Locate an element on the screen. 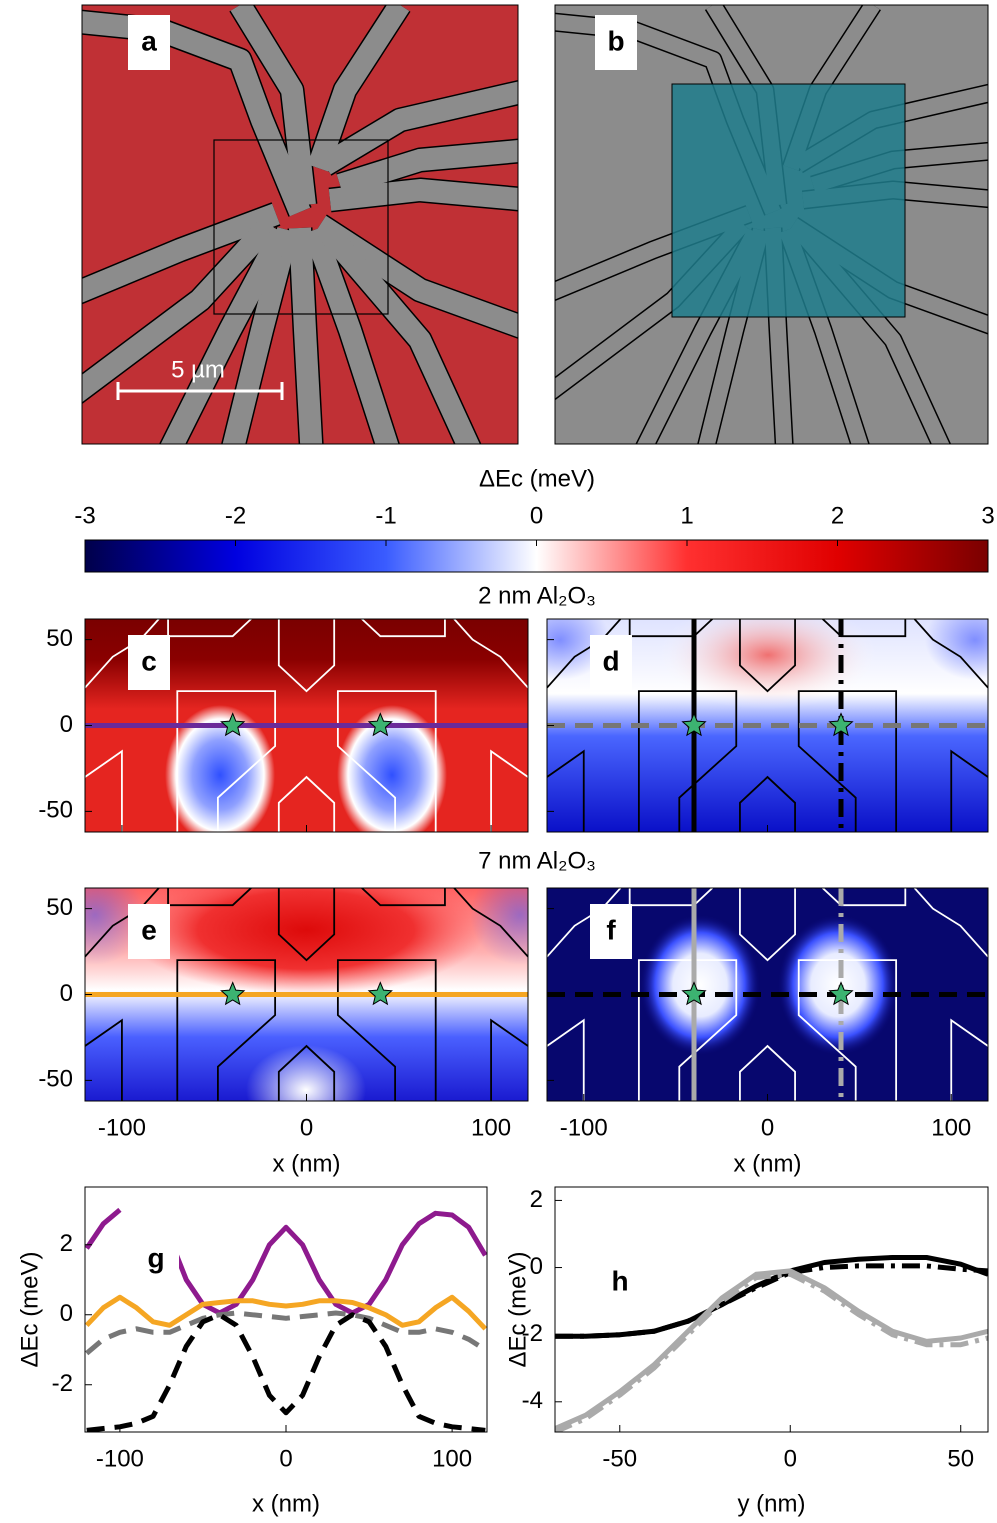 This screenshot has width=997, height=1523. map-d is located at coordinates (767, 725).